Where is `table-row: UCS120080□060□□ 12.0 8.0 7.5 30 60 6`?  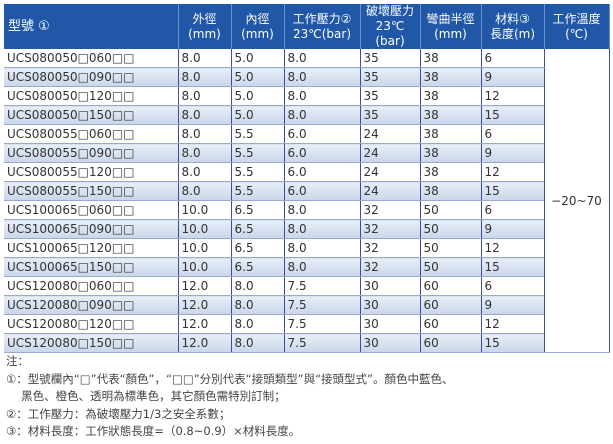
table-row: UCS120080□060□□ 12.0 8.0 7.5 30 60 6 is located at coordinates (306, 286).